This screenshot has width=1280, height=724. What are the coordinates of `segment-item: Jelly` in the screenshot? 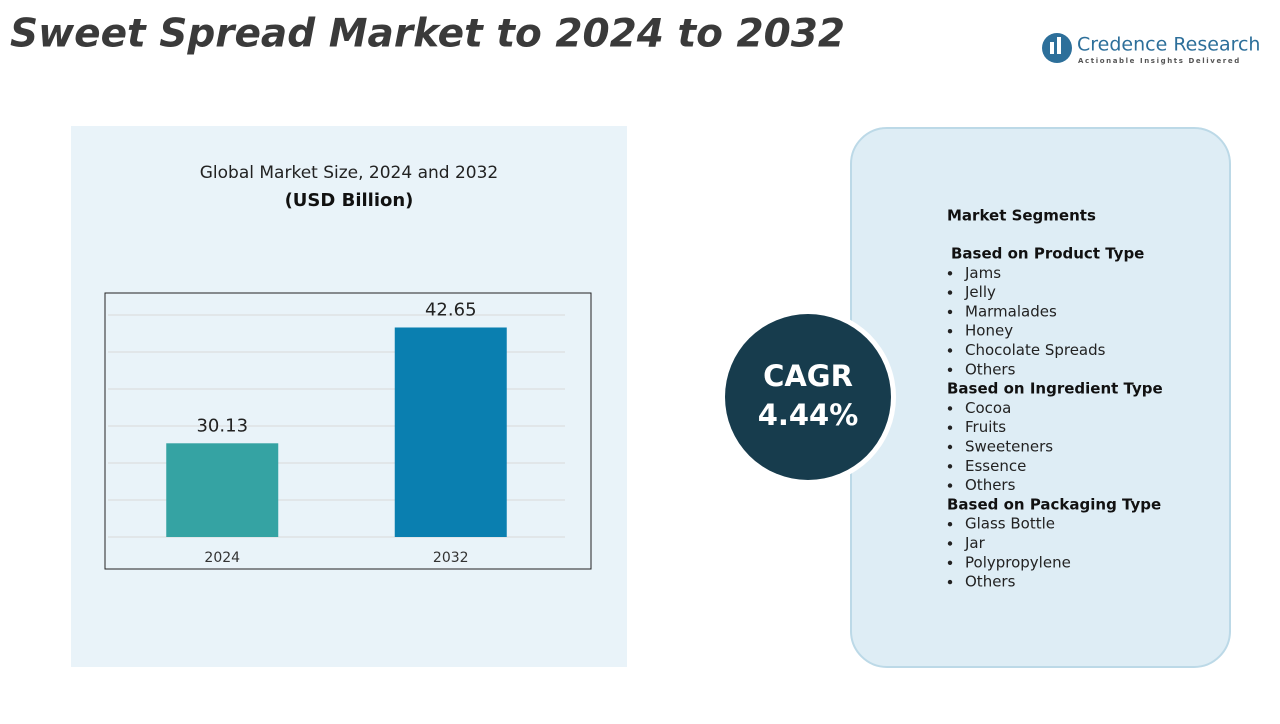 It's located at (980, 292).